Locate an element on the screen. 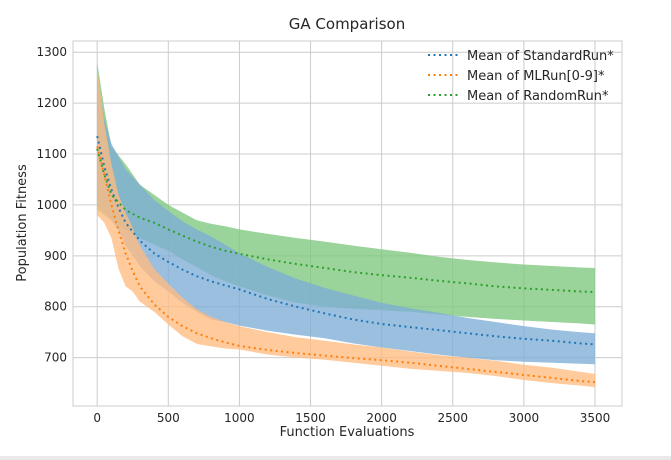 This screenshot has height=460, width=671. x-tick-label: 3000 is located at coordinates (524, 418).